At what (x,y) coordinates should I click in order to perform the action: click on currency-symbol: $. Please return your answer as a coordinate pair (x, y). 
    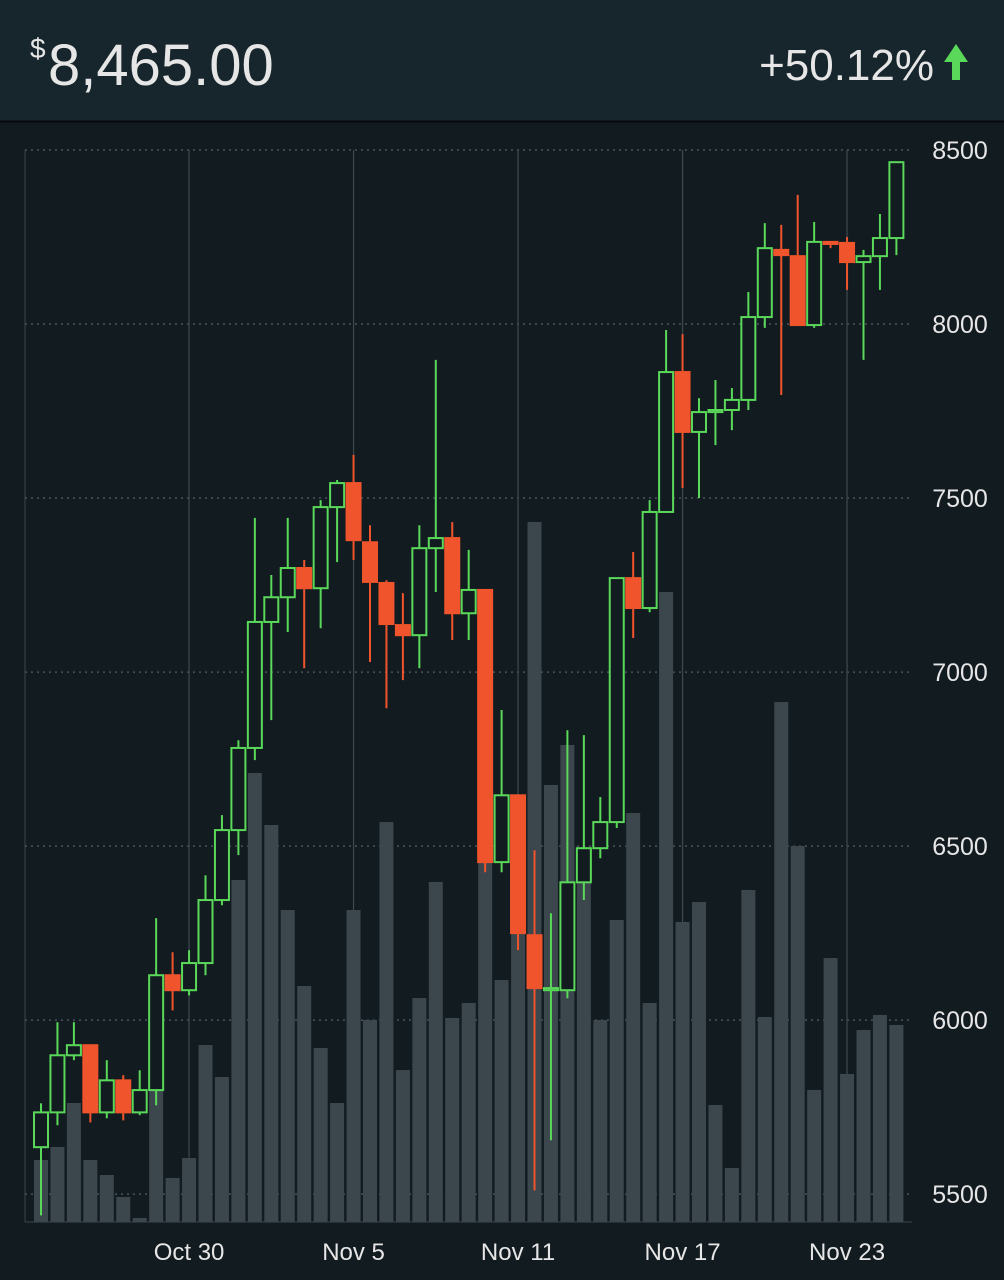
    Looking at the image, I should click on (38, 48).